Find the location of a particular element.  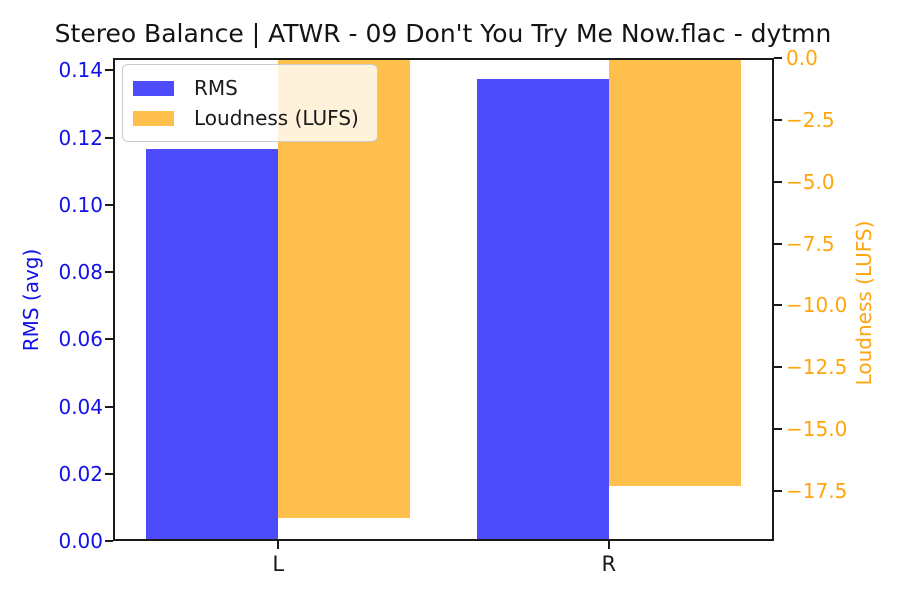

bar-loudness-r is located at coordinates (674, 272).